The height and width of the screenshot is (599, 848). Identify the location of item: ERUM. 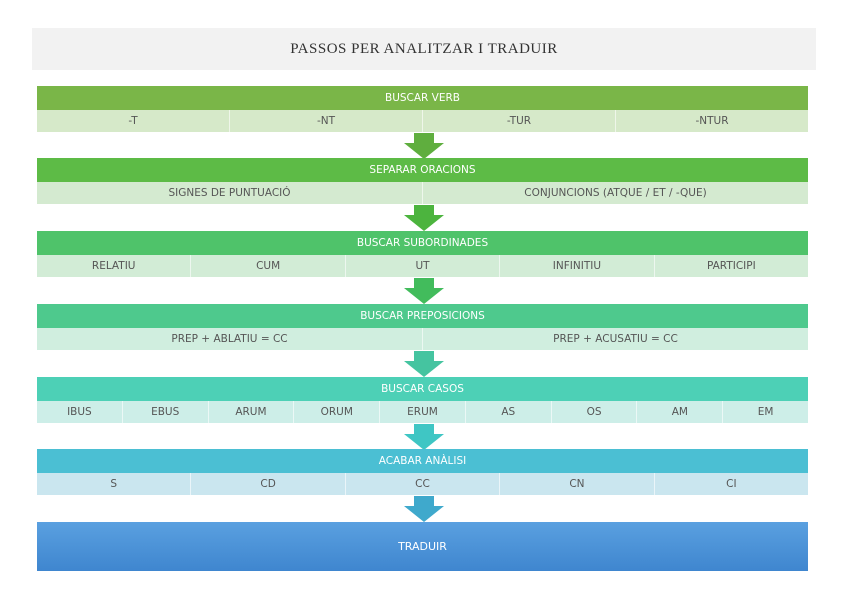
(423, 412).